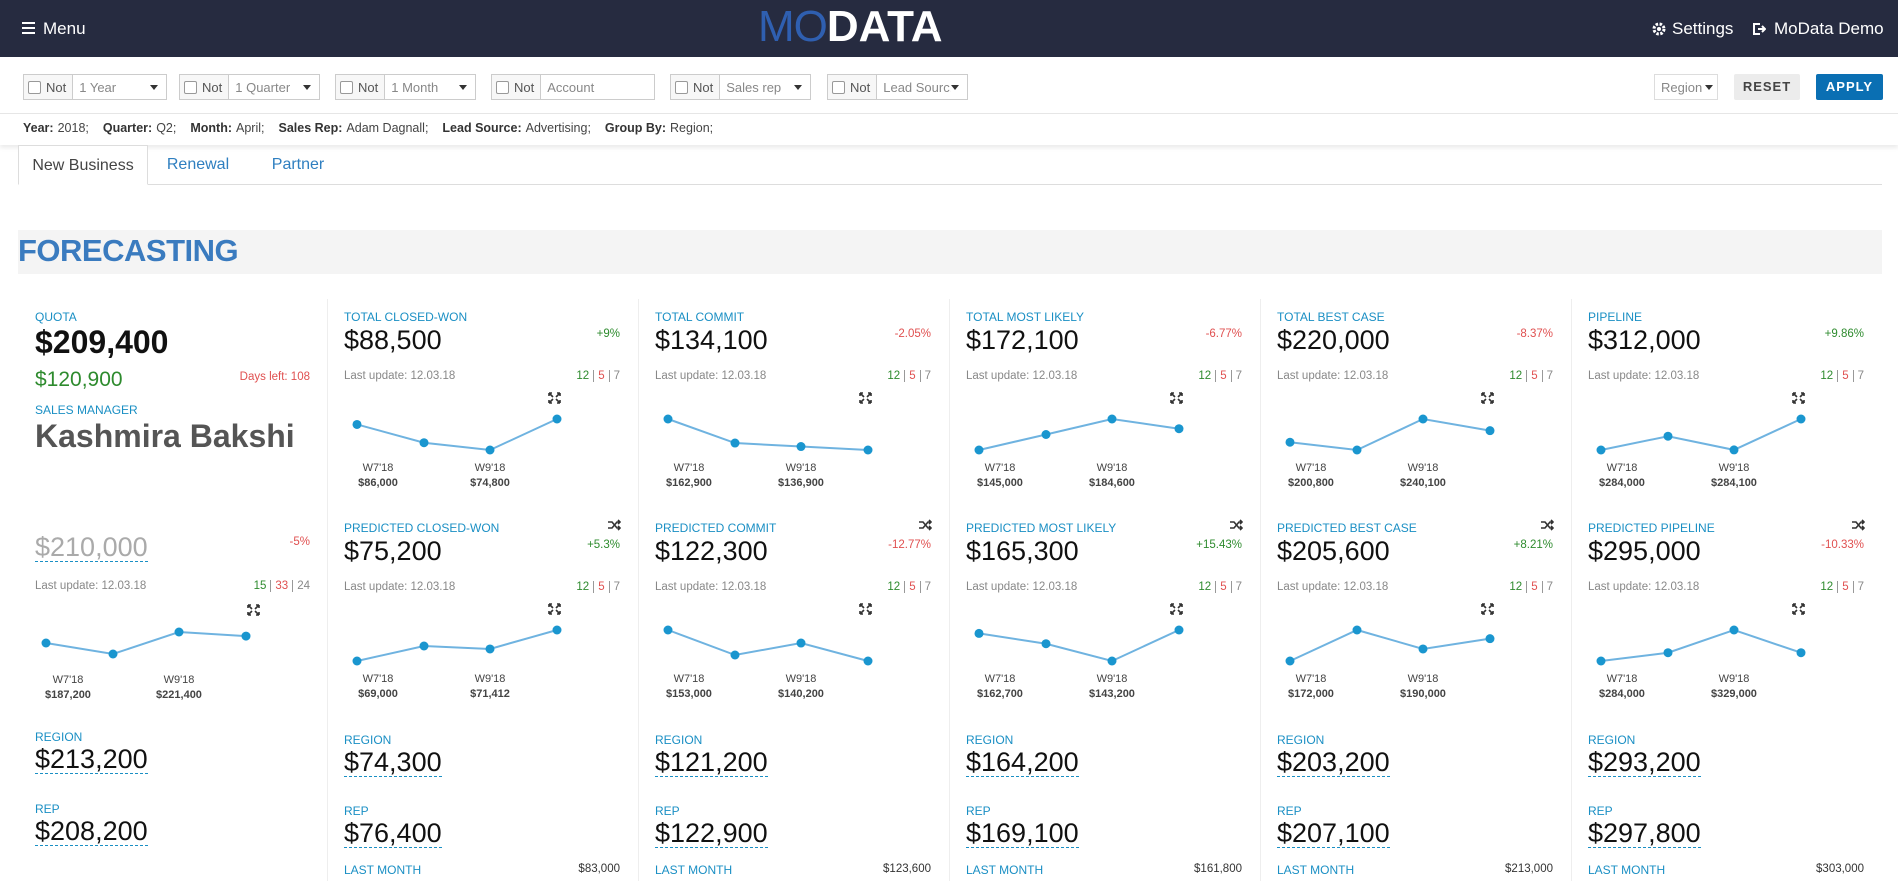  Describe the element at coordinates (897, 87) in the screenshot. I see `filter: Not Lead Sourc..` at that location.